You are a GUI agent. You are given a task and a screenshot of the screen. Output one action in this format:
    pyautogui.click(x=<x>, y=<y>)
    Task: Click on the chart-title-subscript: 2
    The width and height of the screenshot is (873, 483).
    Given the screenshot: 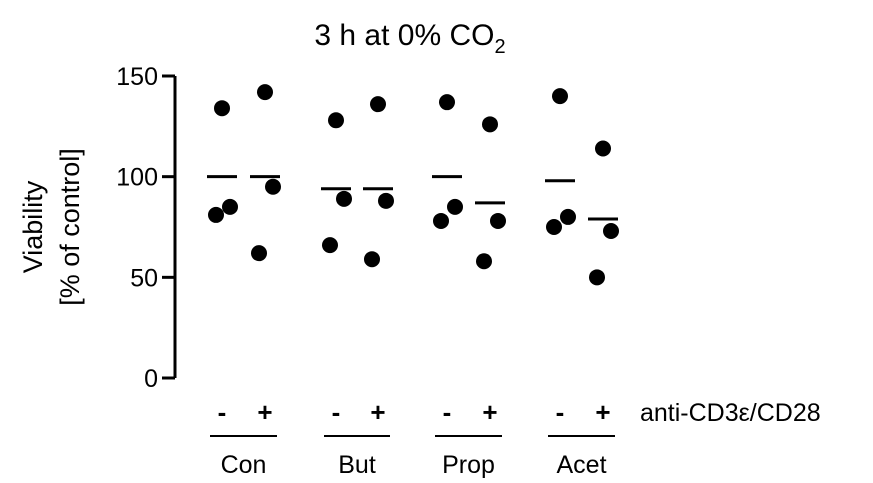 What is the action you would take?
    pyautogui.click(x=499, y=47)
    